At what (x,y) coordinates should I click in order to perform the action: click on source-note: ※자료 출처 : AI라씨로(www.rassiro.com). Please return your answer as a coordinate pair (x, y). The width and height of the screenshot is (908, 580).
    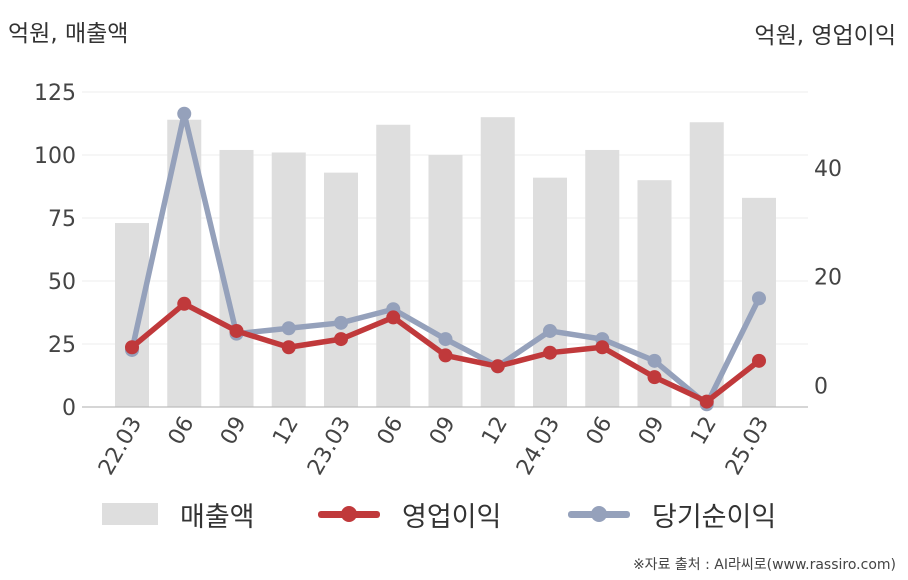
    Looking at the image, I should click on (764, 565).